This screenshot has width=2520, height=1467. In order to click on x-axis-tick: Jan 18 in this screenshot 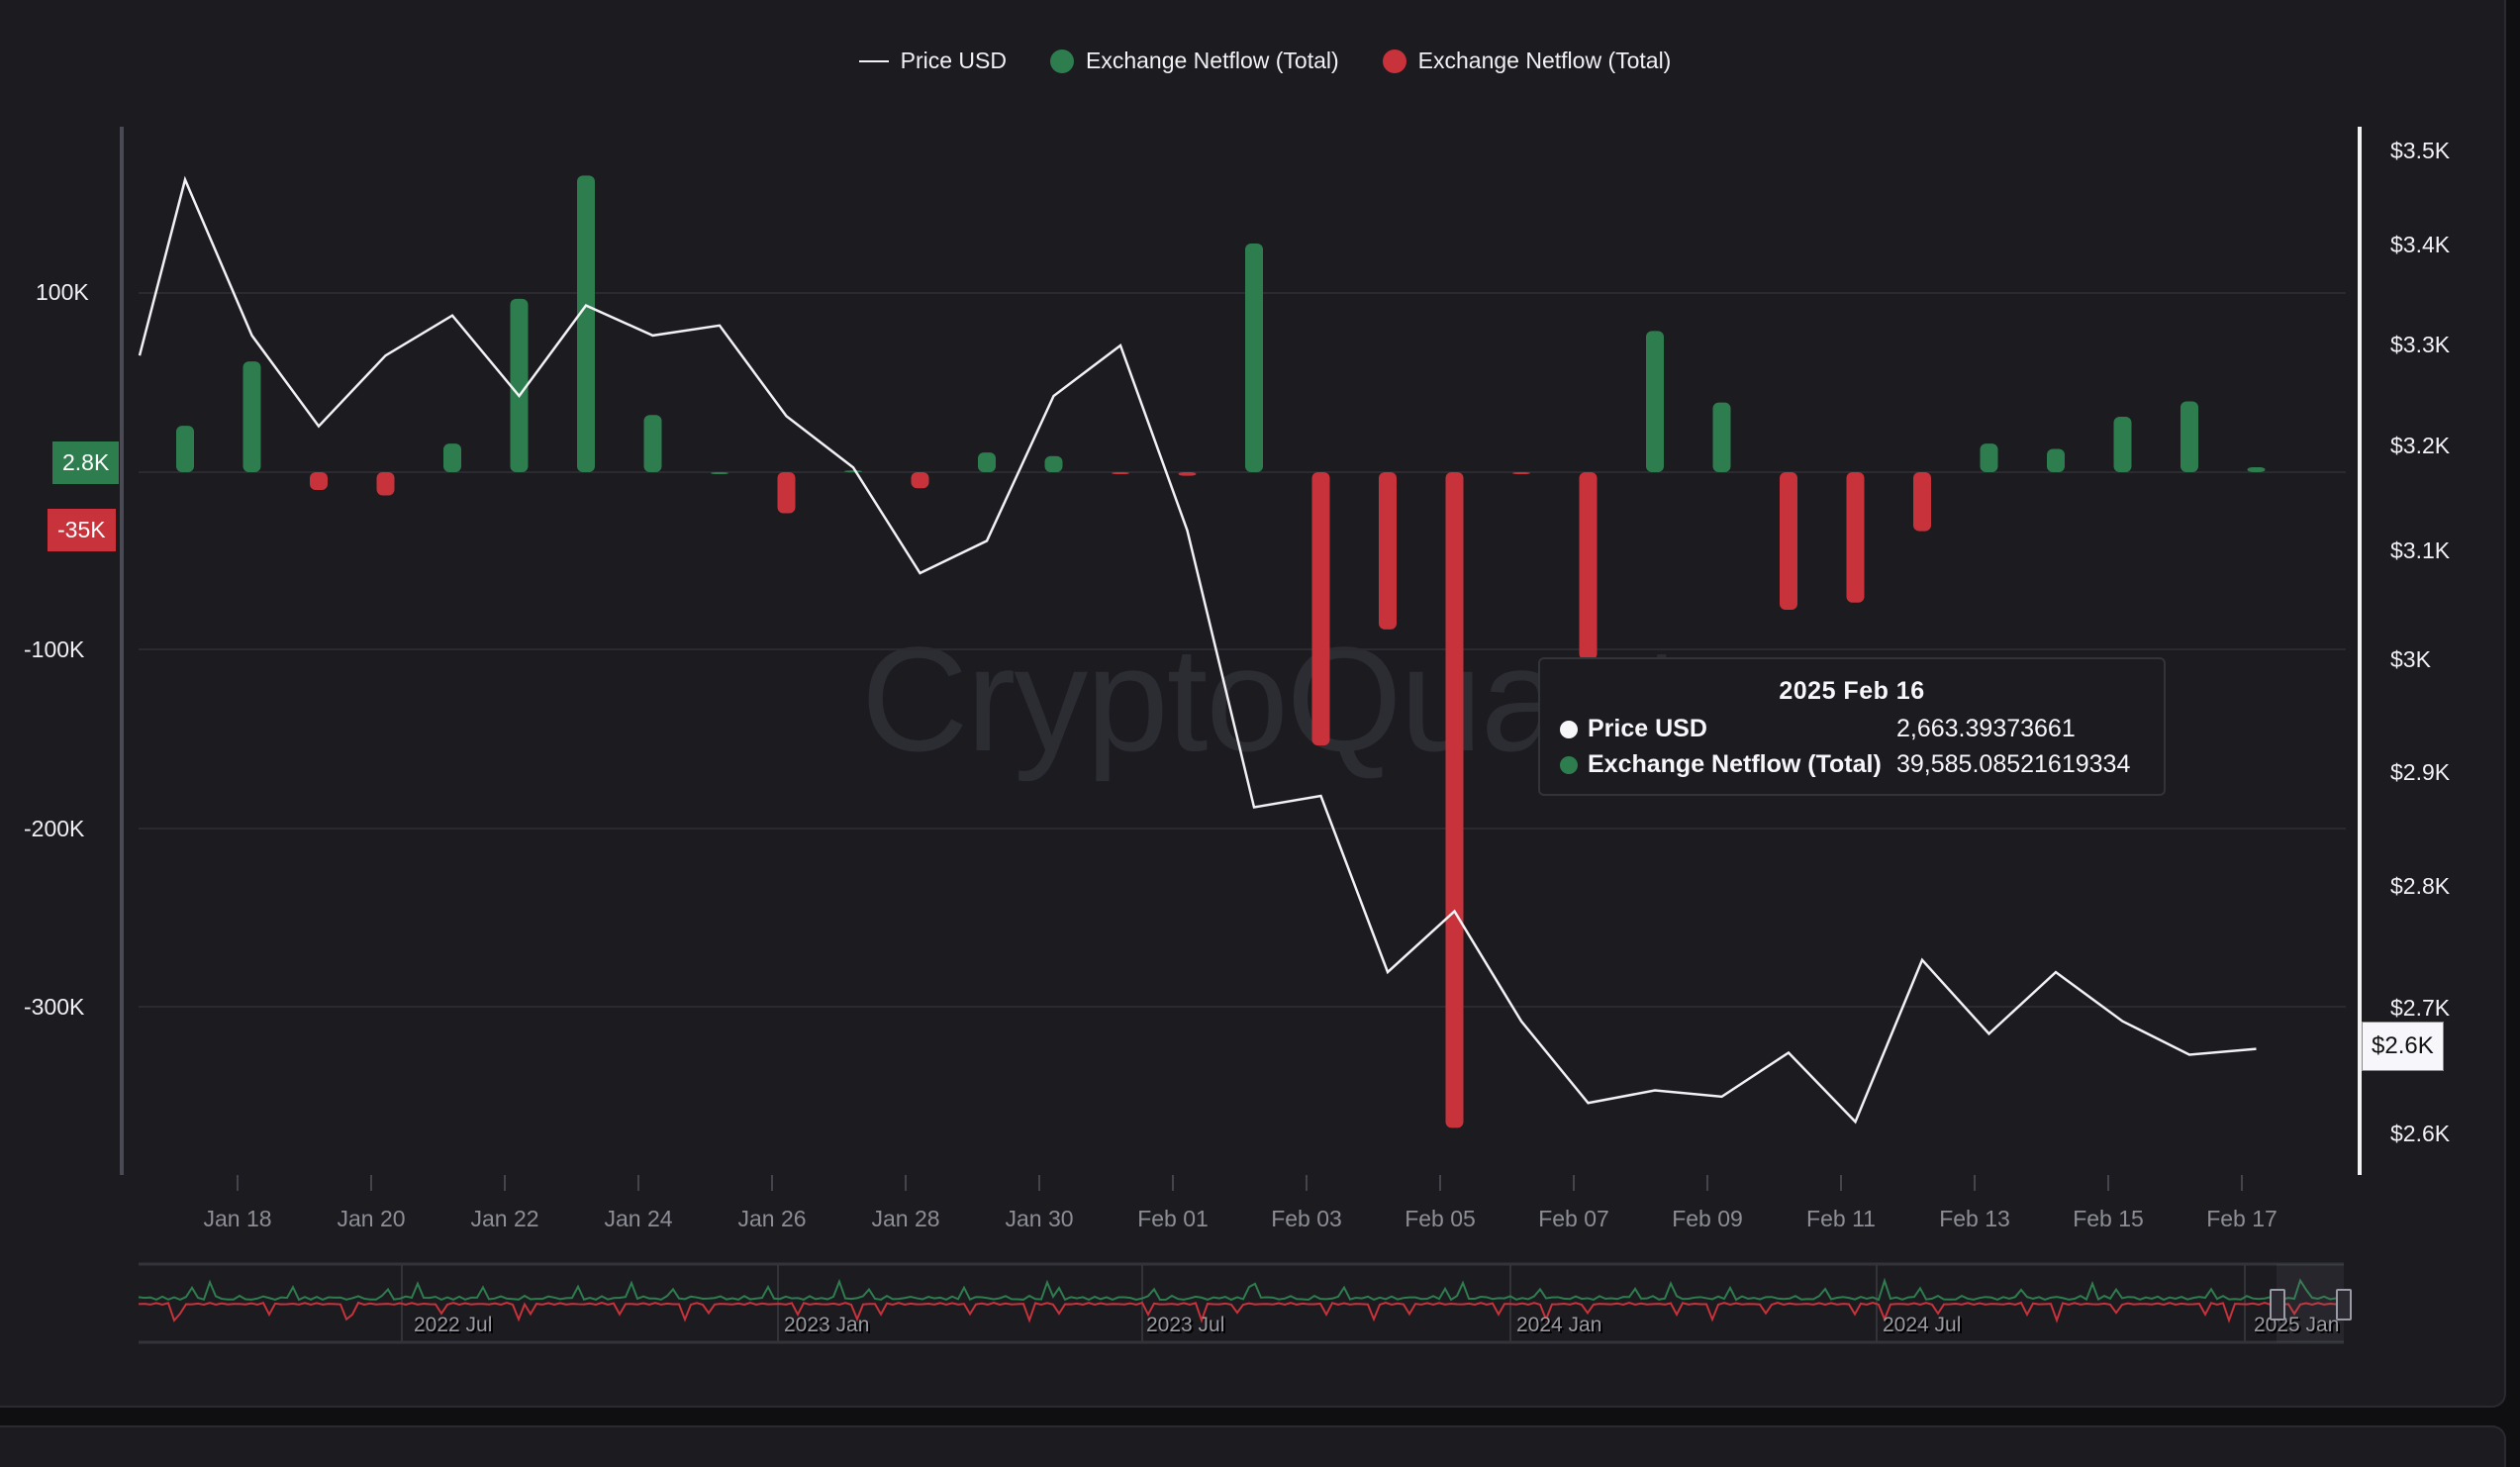, I will do `click(237, 1218)`.